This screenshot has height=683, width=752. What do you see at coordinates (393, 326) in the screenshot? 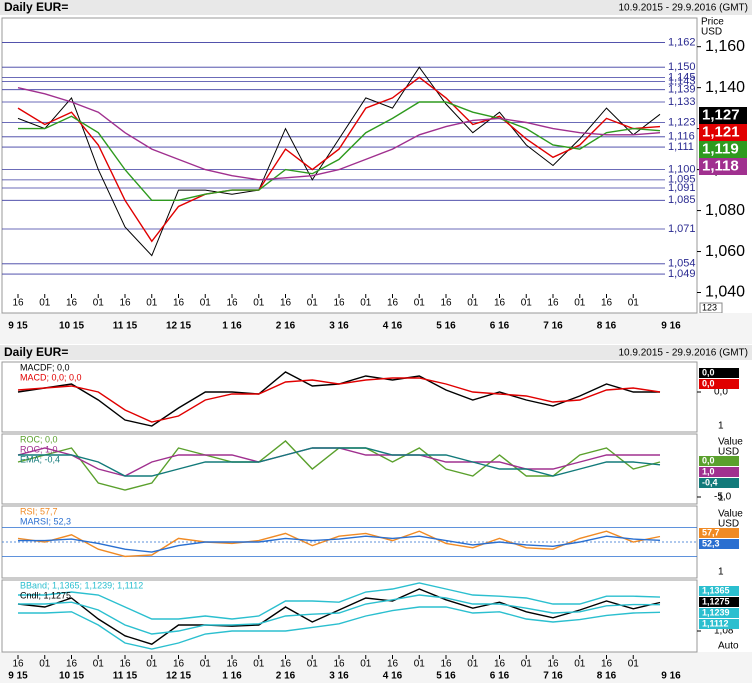
I see `x-month-label: 4 16` at bounding box center [393, 326].